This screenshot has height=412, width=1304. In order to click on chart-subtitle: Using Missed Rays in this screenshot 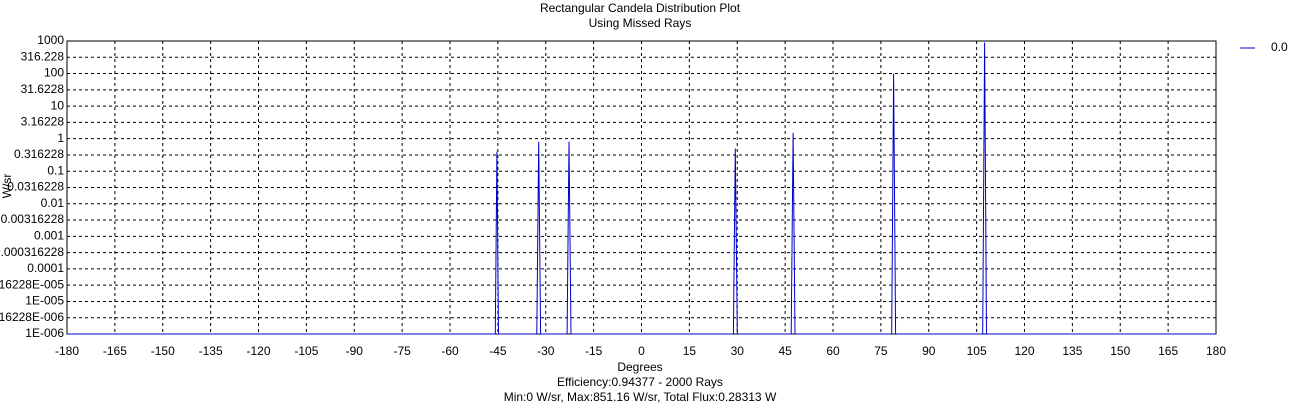, I will do `click(640, 23)`.